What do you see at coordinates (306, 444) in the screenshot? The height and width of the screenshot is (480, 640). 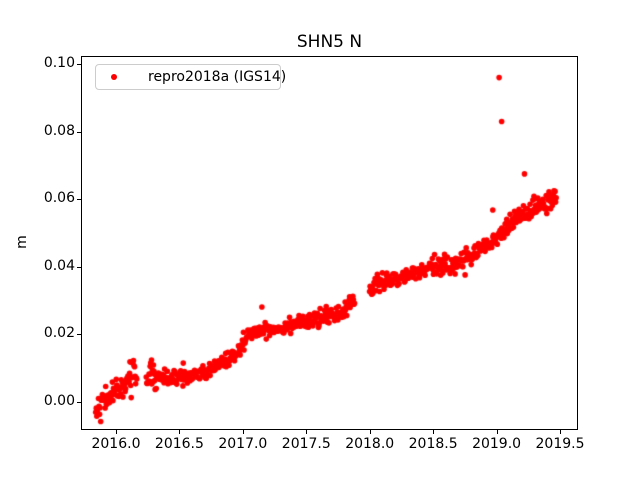 I see `x-tick-label: 2017.5` at bounding box center [306, 444].